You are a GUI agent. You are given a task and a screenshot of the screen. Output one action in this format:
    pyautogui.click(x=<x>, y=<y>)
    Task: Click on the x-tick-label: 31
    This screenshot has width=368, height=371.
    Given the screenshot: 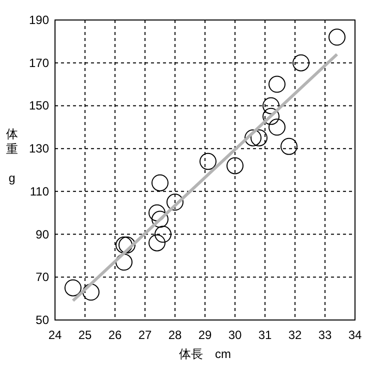 What is the action you would take?
    pyautogui.click(x=265, y=335)
    